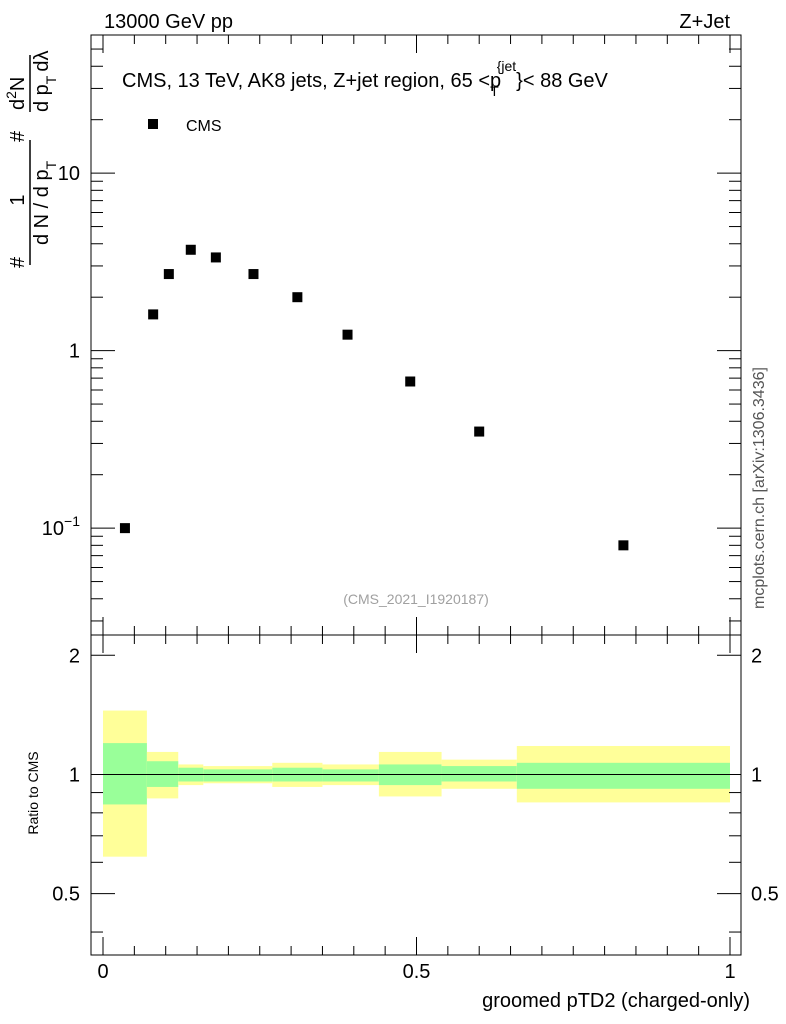 This screenshot has height=1024, width=786. What do you see at coordinates (507, 66) in the screenshot?
I see `plot-title-sup: {jet` at bounding box center [507, 66].